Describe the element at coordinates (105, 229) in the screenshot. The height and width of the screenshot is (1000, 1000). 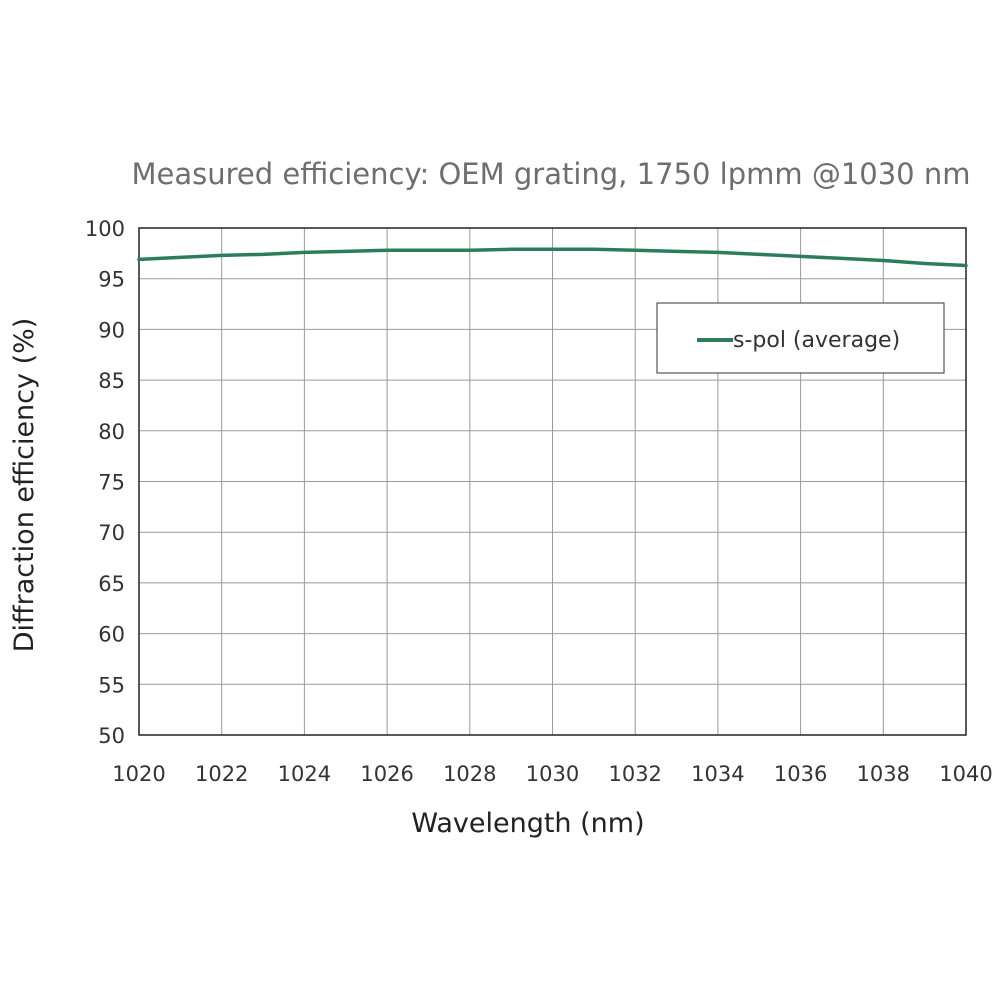
I see `y-tick-label: 100` at that location.